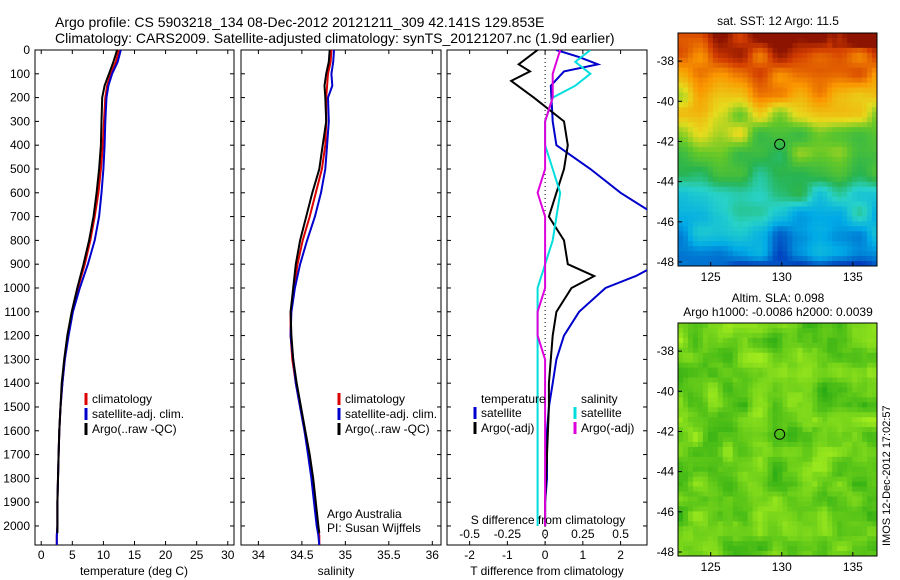 The width and height of the screenshot is (900, 580). I want to click on map-x-tick-label: 125, so click(711, 277).